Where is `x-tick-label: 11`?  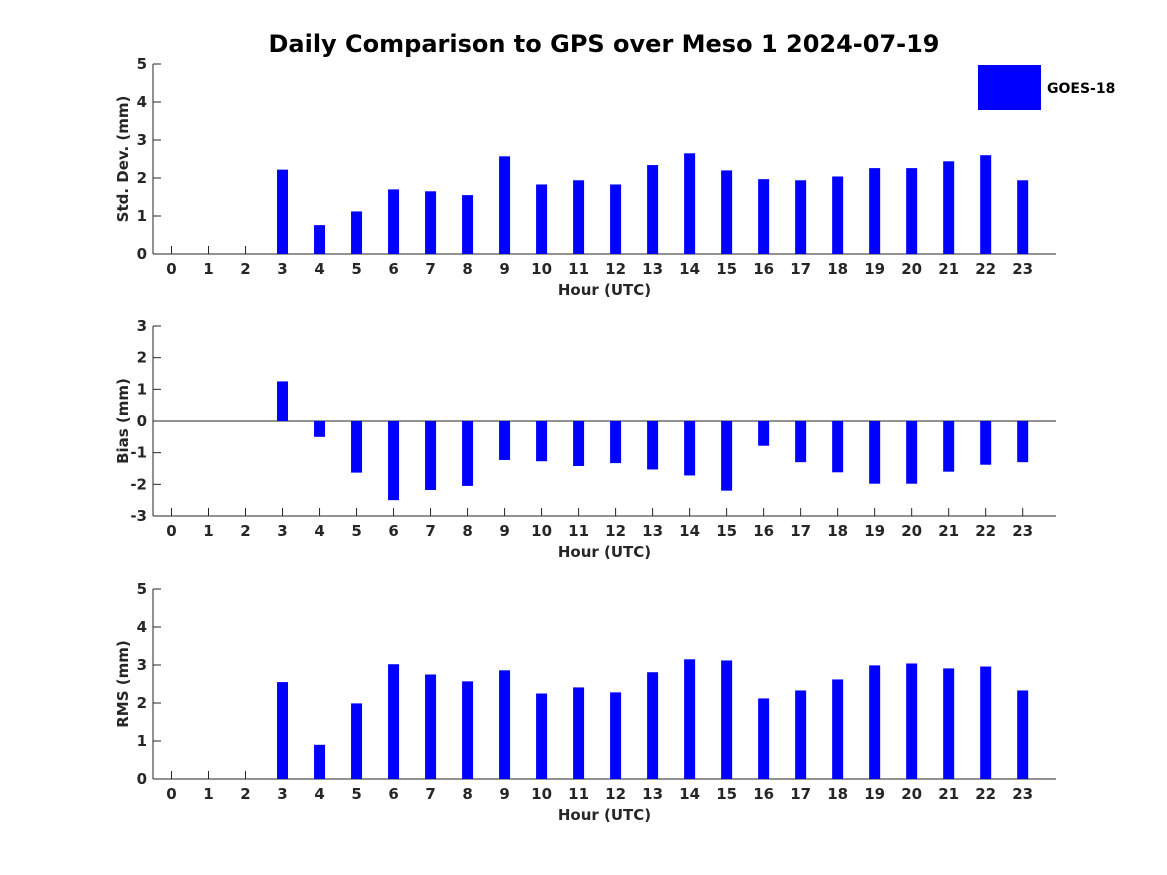 x-tick-label: 11 is located at coordinates (578, 794).